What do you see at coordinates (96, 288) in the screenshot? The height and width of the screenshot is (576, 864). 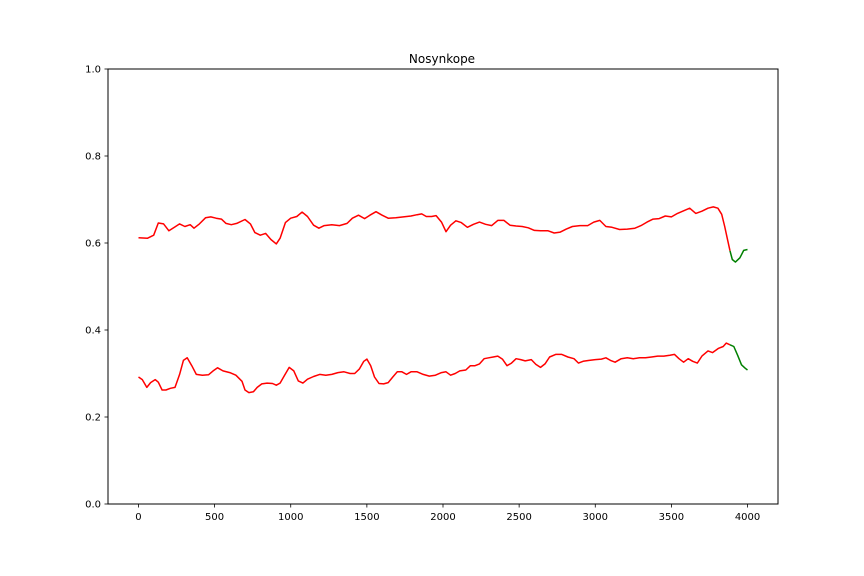 I see `y-axis: 0.0 0.2 0.4 0.6 0.8 1.0` at bounding box center [96, 288].